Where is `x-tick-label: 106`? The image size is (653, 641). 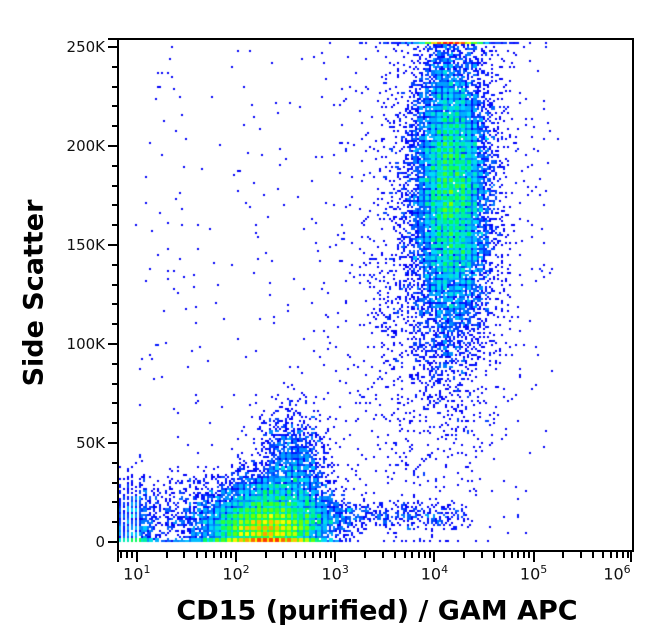
x-tick-label: 106 is located at coordinates (617, 573).